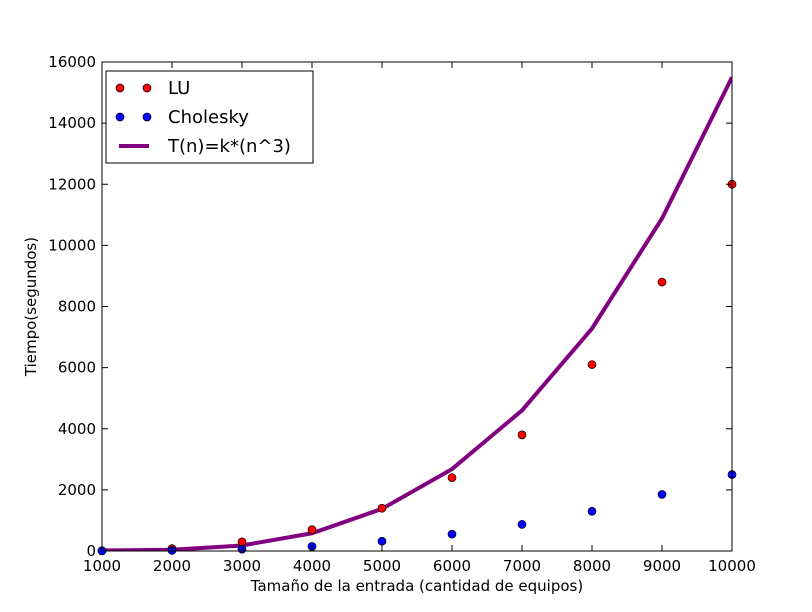  What do you see at coordinates (102, 566) in the screenshot?
I see `x-tick-label: 1000` at bounding box center [102, 566].